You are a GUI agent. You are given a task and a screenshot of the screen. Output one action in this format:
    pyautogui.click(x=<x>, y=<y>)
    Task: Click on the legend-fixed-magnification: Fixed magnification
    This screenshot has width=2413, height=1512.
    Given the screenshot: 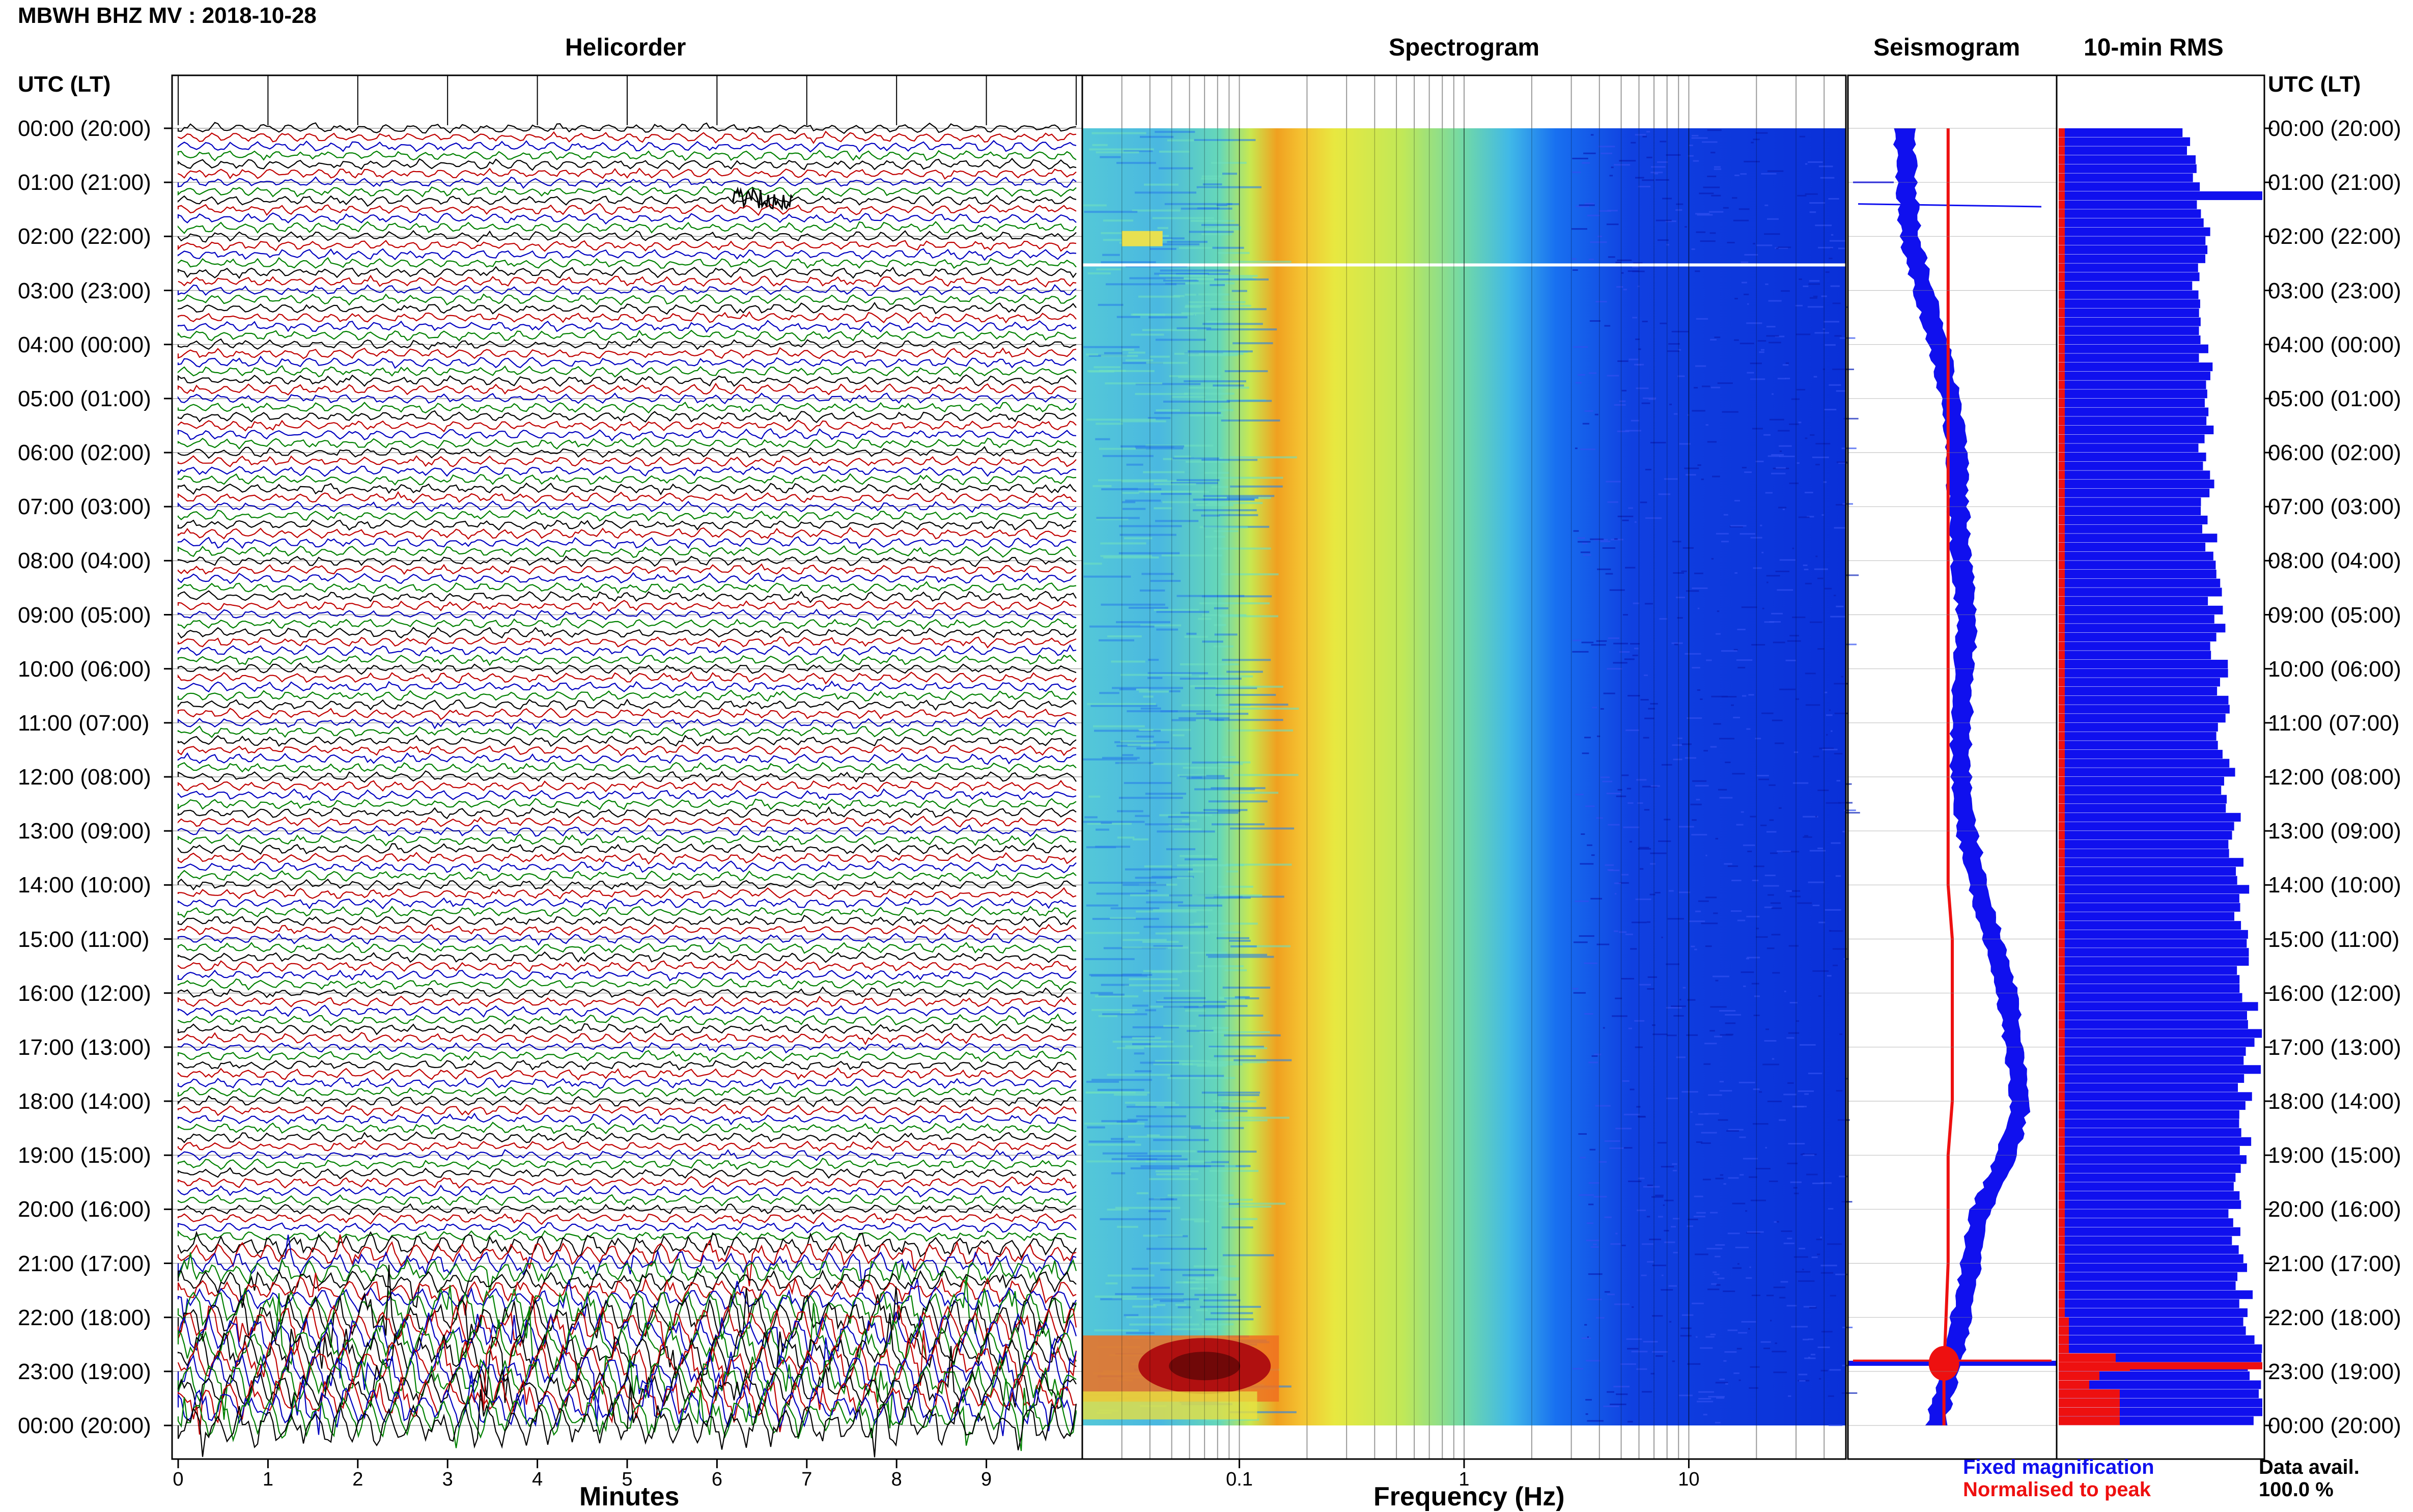 What is the action you would take?
    pyautogui.click(x=2058, y=1467)
    